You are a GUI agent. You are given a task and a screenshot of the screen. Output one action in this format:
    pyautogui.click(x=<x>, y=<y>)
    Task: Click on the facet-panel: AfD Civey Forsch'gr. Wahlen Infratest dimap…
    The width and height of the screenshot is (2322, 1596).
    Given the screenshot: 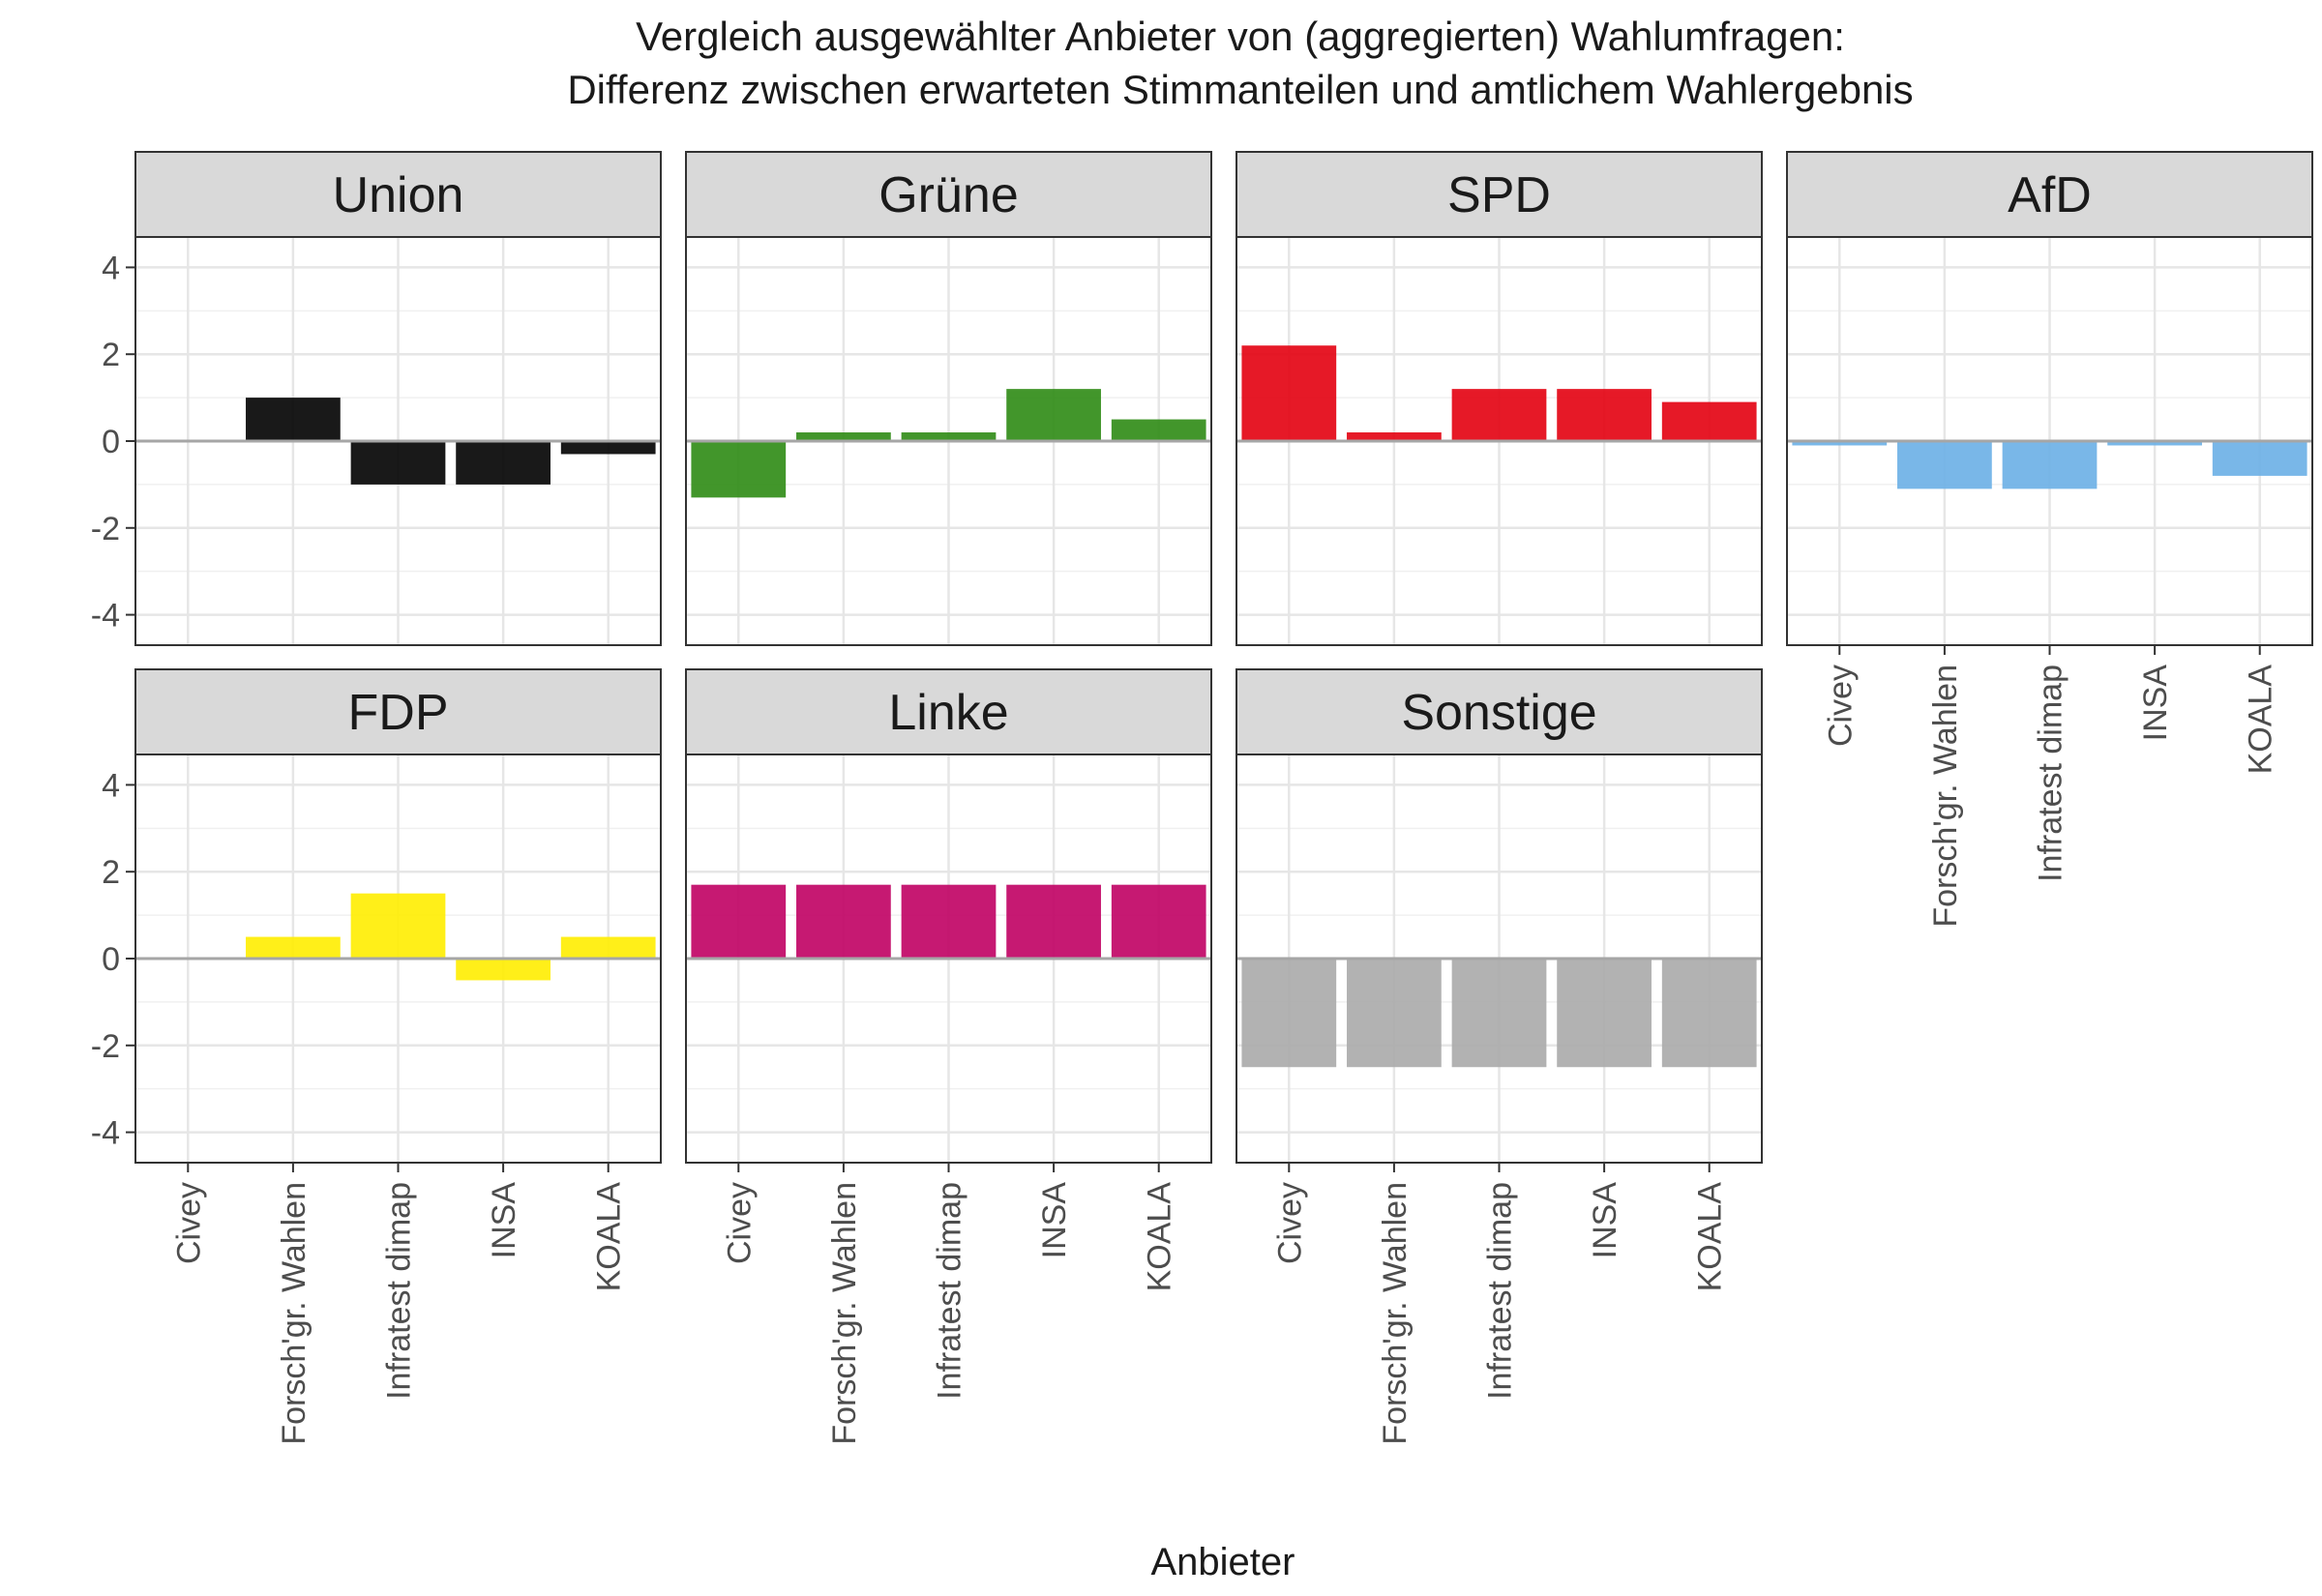 What is the action you would take?
    pyautogui.click(x=2049, y=539)
    